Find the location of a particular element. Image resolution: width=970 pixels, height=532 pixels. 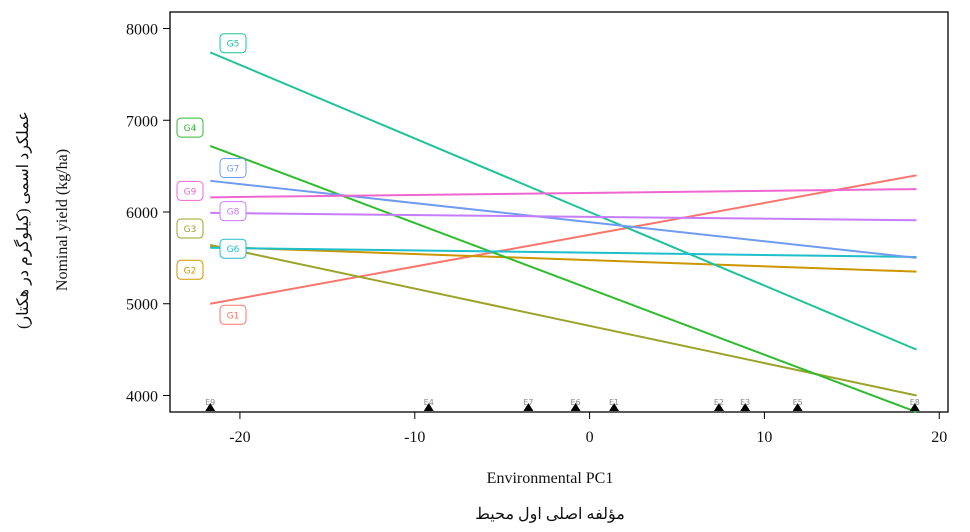

genotype-label-g4: G4 is located at coordinates (190, 127).